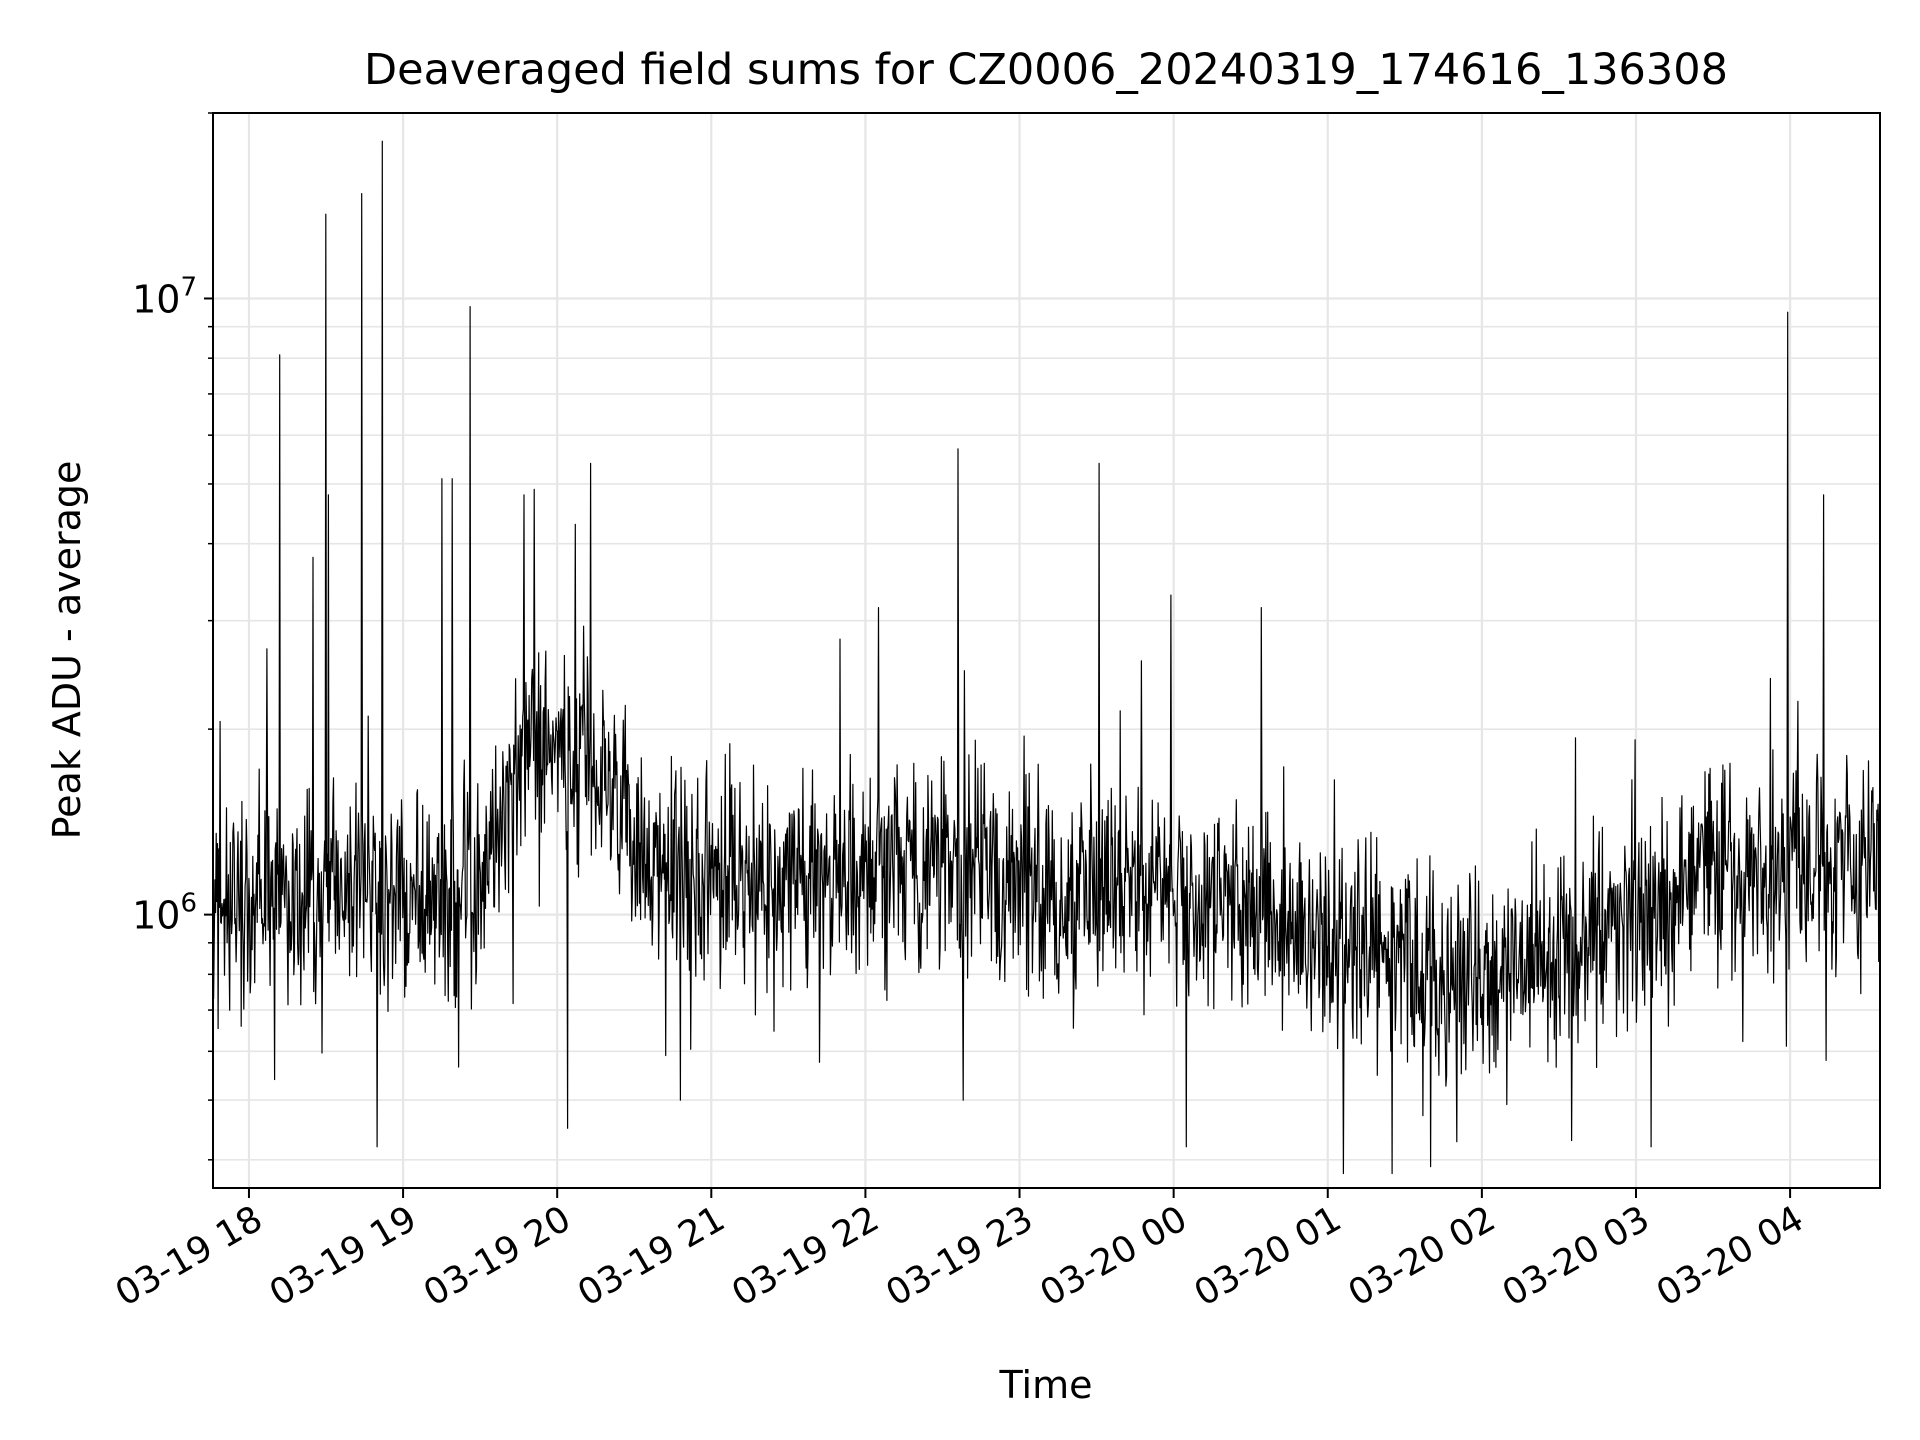 This screenshot has width=1920, height=1440. I want to click on y-tick-label: 107, so click(164, 296).